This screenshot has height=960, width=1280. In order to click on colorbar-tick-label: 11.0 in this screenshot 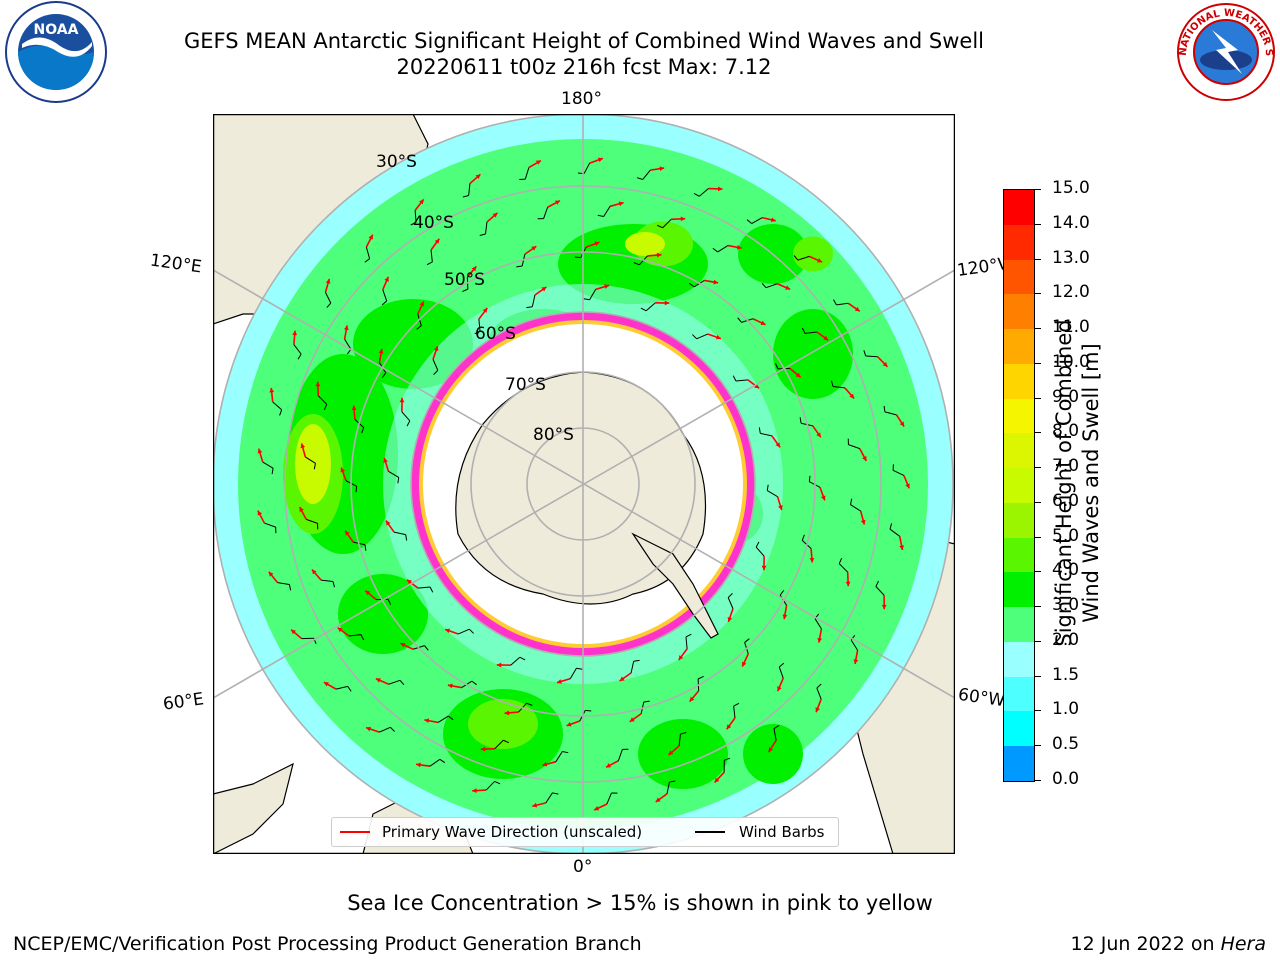, I will do `click(1071, 327)`.